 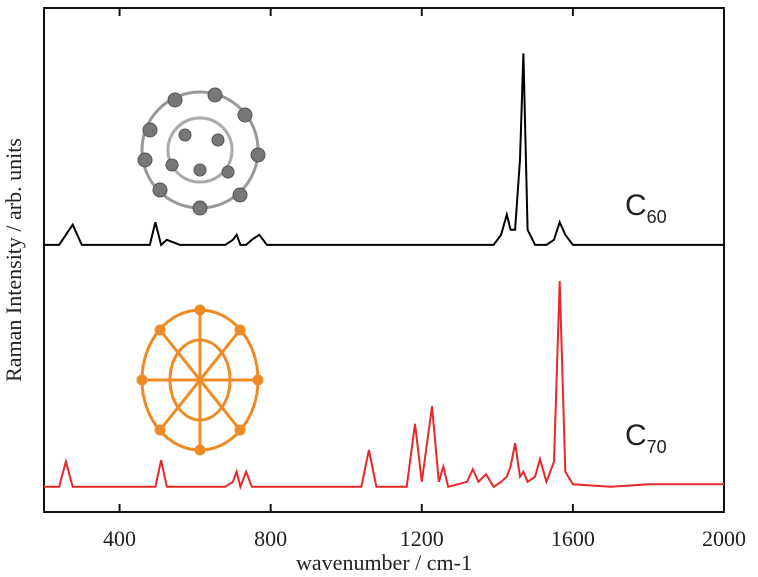 I want to click on x-tick-label: 800, so click(x=270, y=538).